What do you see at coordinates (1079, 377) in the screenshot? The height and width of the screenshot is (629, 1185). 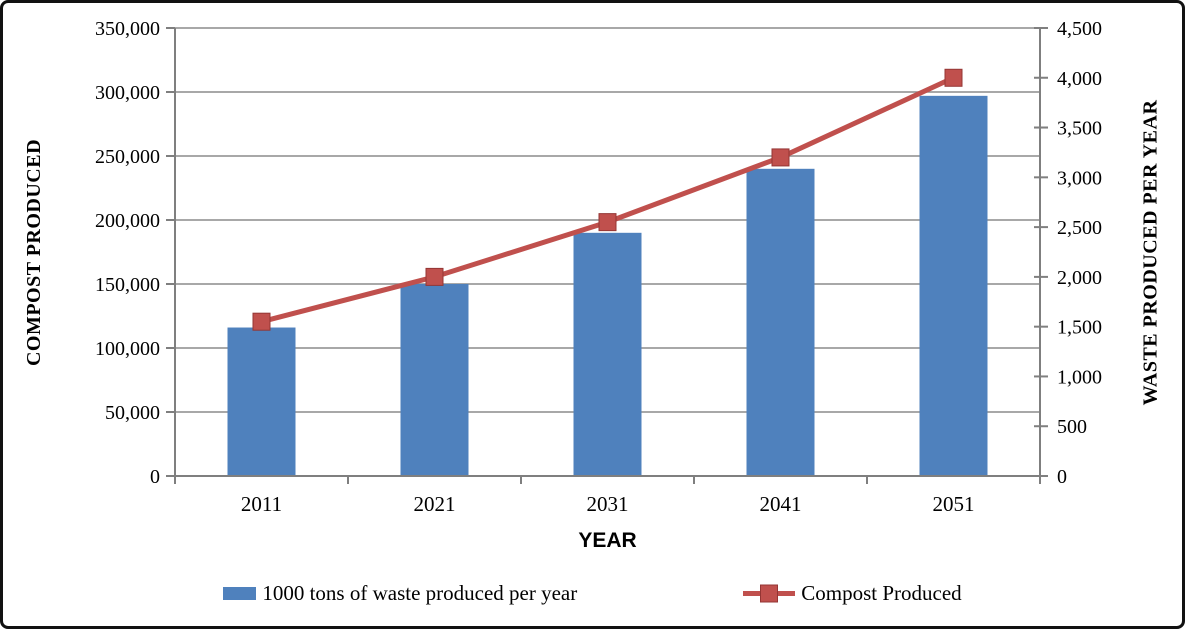 I see `y-right-tick-label: 1,000` at bounding box center [1079, 377].